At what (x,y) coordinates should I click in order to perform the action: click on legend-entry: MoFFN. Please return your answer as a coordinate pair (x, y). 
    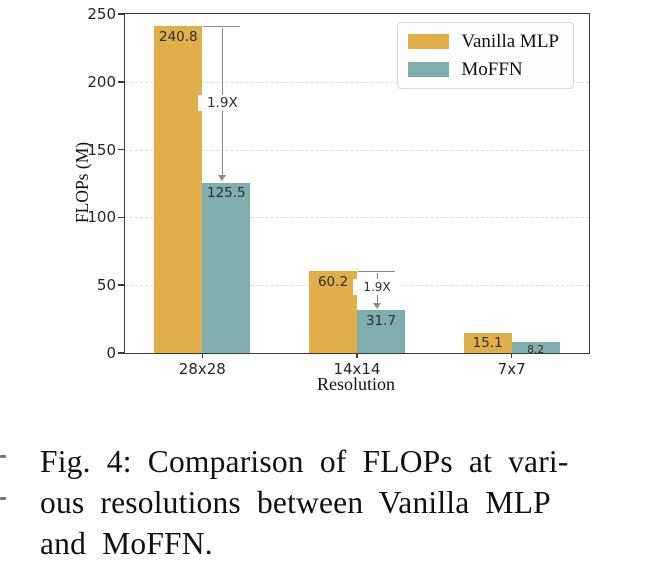
    Looking at the image, I should click on (483, 69).